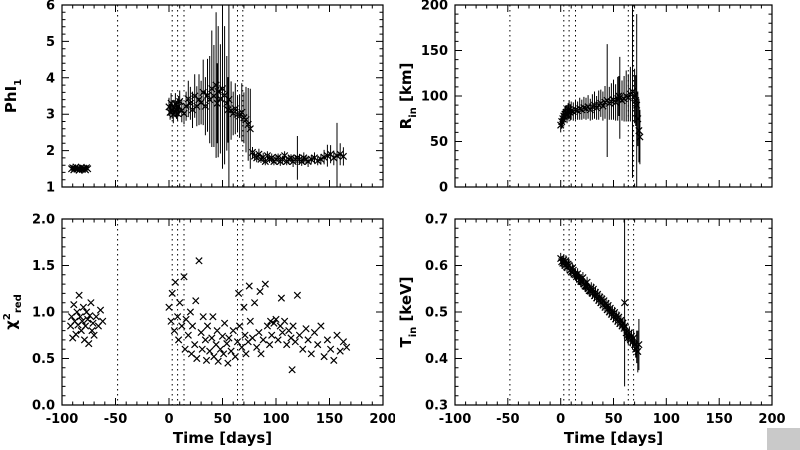 The width and height of the screenshot is (800, 450). I want to click on y-tick-label: 0.4, so click(436, 359).